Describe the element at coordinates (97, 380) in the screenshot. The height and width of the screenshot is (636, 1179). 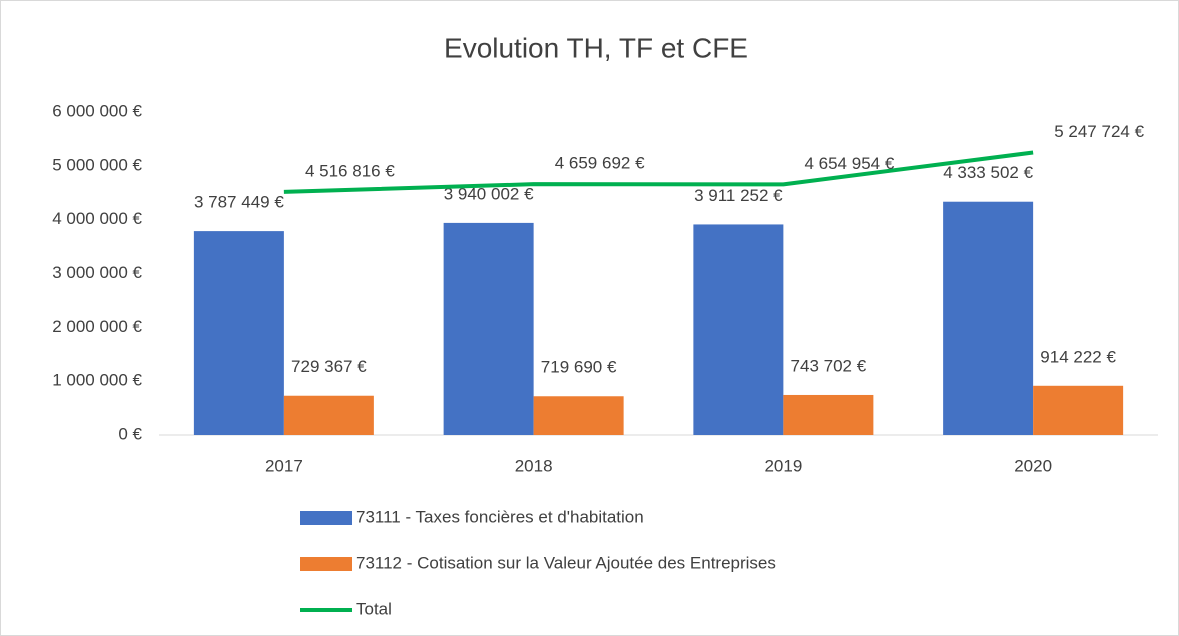
I see `y-tick-label: 1 000 000 €` at that location.